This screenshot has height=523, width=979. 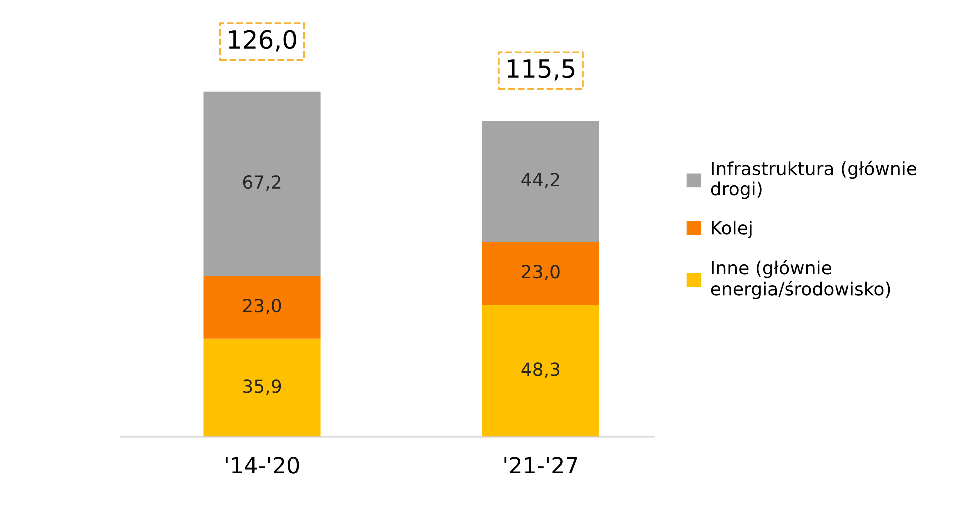 What do you see at coordinates (800, 280) in the screenshot?
I see `legend-label: Inne (głównie energia/środowisko)` at bounding box center [800, 280].